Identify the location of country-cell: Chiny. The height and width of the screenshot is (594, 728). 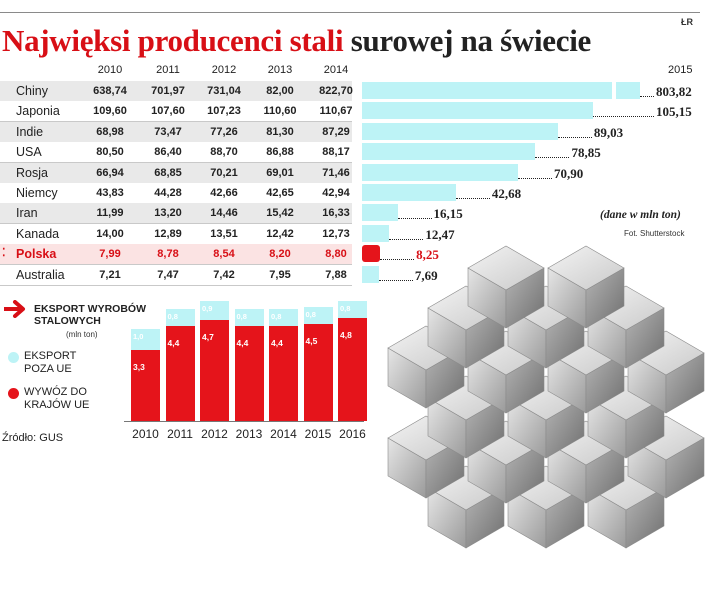
(32, 91).